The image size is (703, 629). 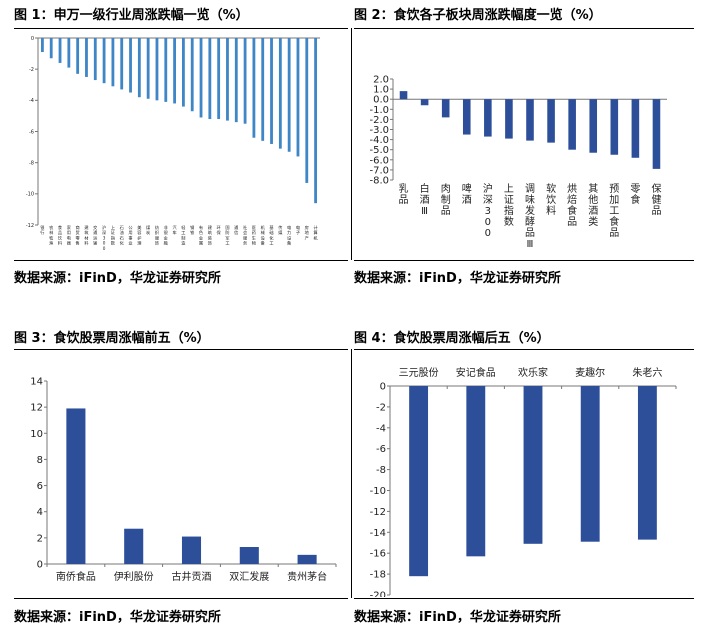 I want to click on x-tick-label: 乳品, so click(x=404, y=194).